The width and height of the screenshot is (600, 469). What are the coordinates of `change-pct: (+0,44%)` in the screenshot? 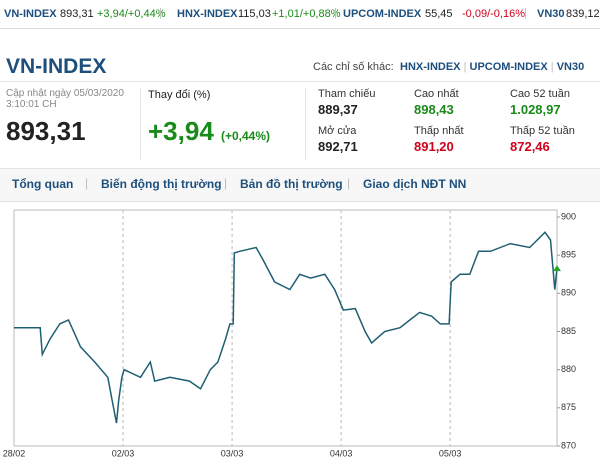 It's located at (246, 136).